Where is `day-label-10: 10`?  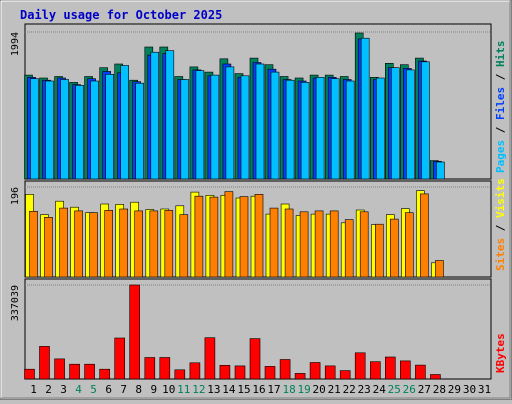 day-label-10: 10 is located at coordinates (168, 389).